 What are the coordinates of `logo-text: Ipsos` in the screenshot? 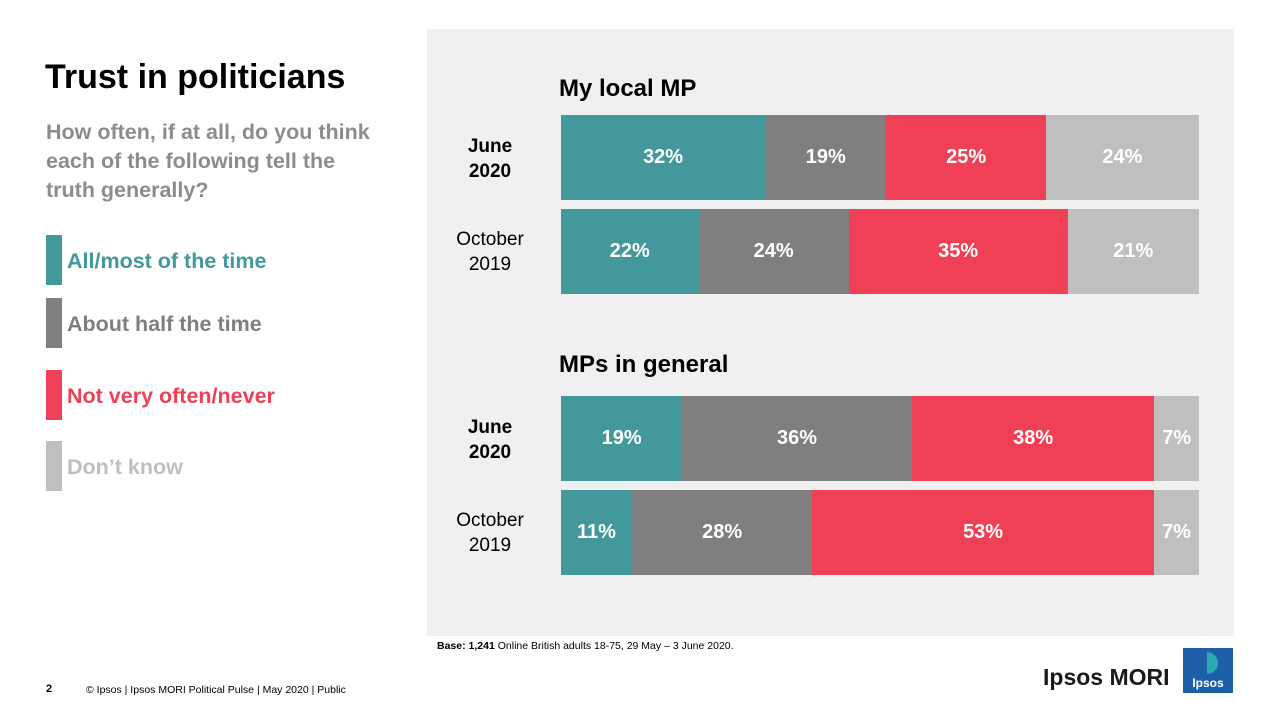 It's located at (1208, 683).